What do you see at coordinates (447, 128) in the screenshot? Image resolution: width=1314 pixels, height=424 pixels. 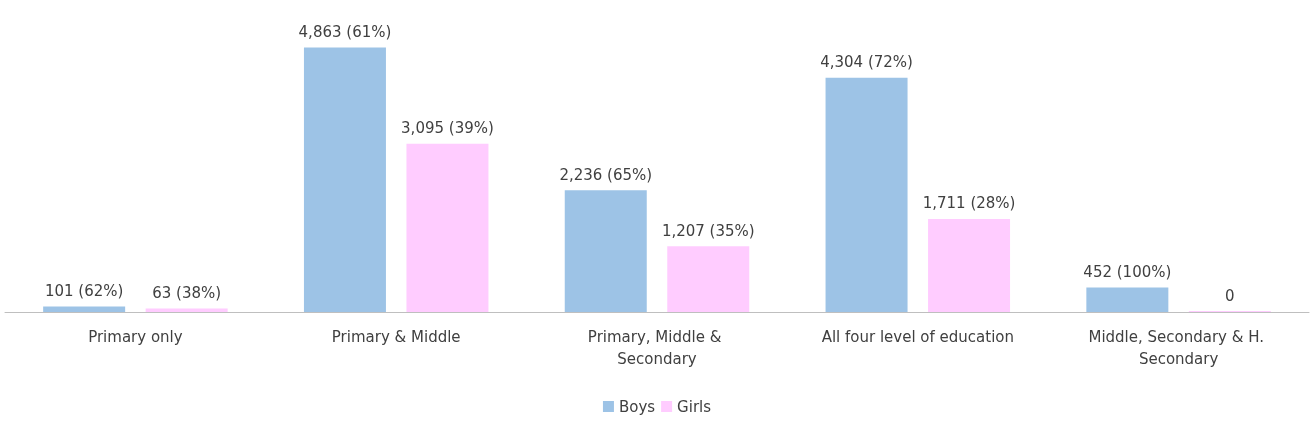 I see `data-label: 3,095 (39%)` at bounding box center [447, 128].